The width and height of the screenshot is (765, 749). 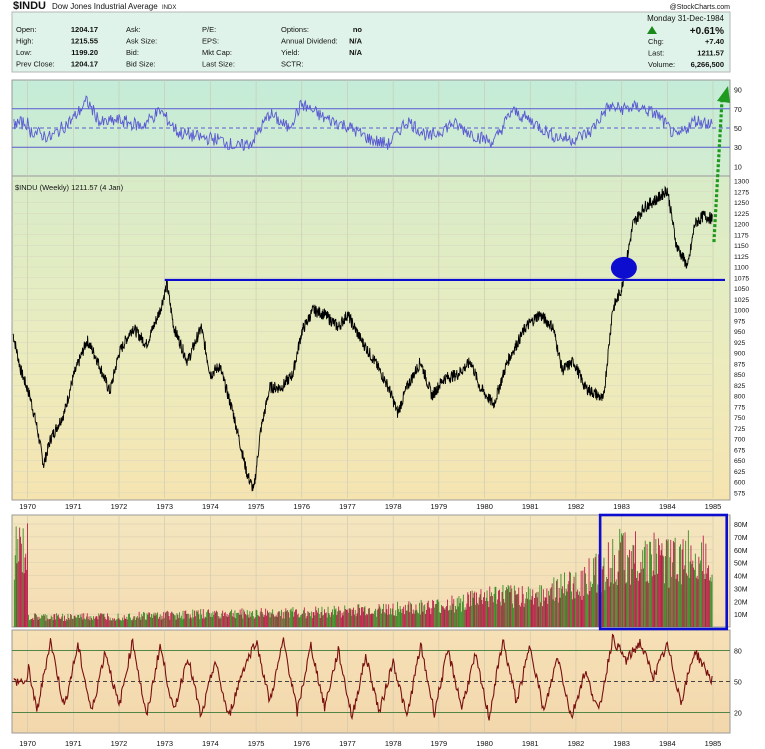 I want to click on y-tick-label: 60M, so click(x=741, y=551).